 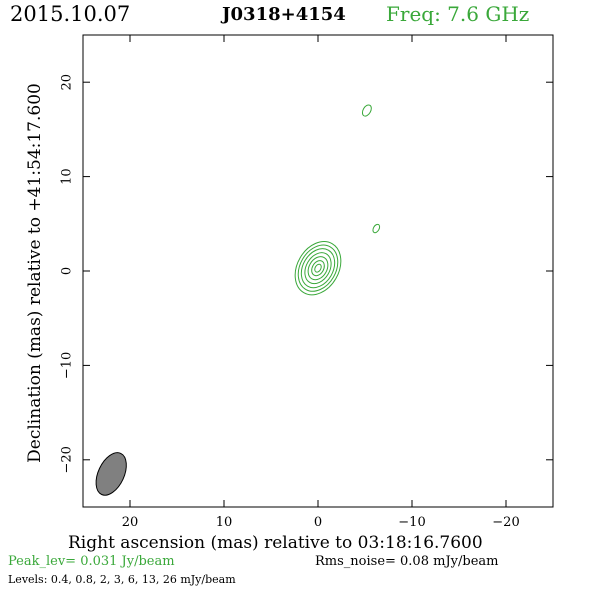 I want to click on frequency-label: Freq: 7.6 GHz, so click(x=458, y=14).